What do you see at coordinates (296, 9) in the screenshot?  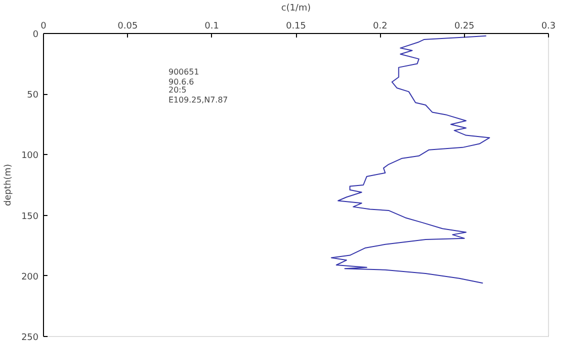 I see `x-axis-title: c(1/m)` at bounding box center [296, 9].